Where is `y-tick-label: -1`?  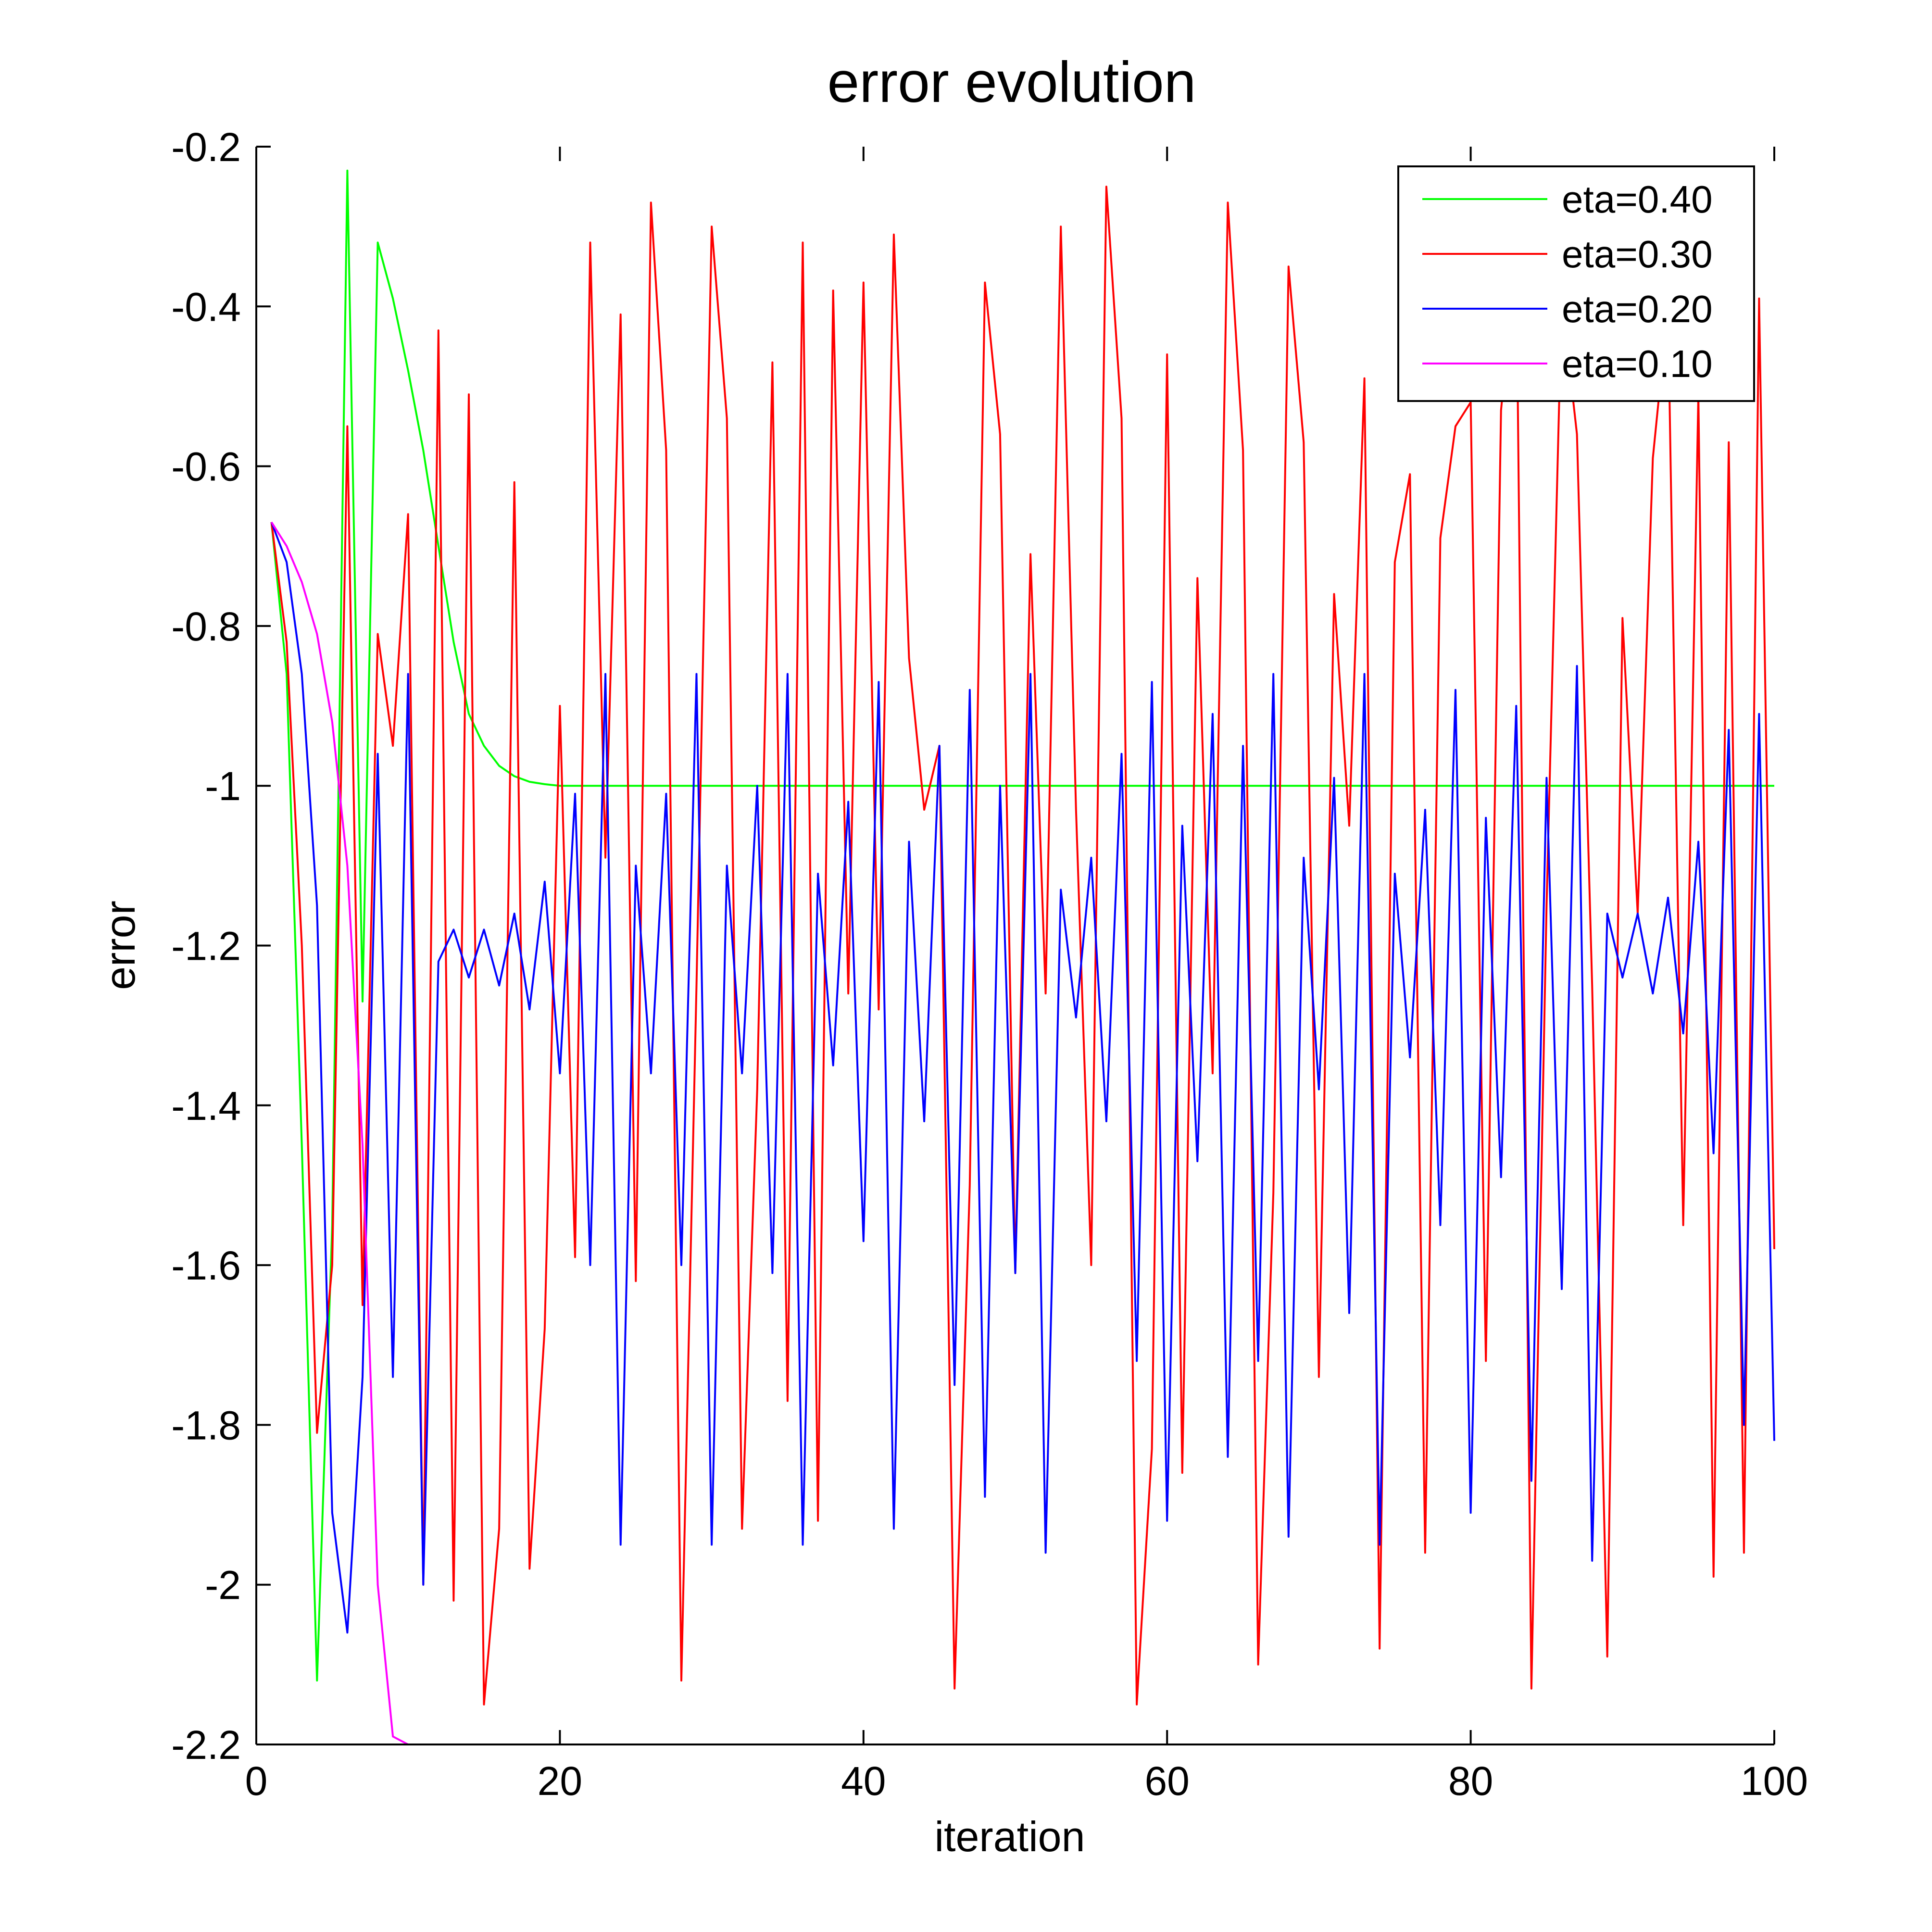 y-tick-label: -1 is located at coordinates (223, 786).